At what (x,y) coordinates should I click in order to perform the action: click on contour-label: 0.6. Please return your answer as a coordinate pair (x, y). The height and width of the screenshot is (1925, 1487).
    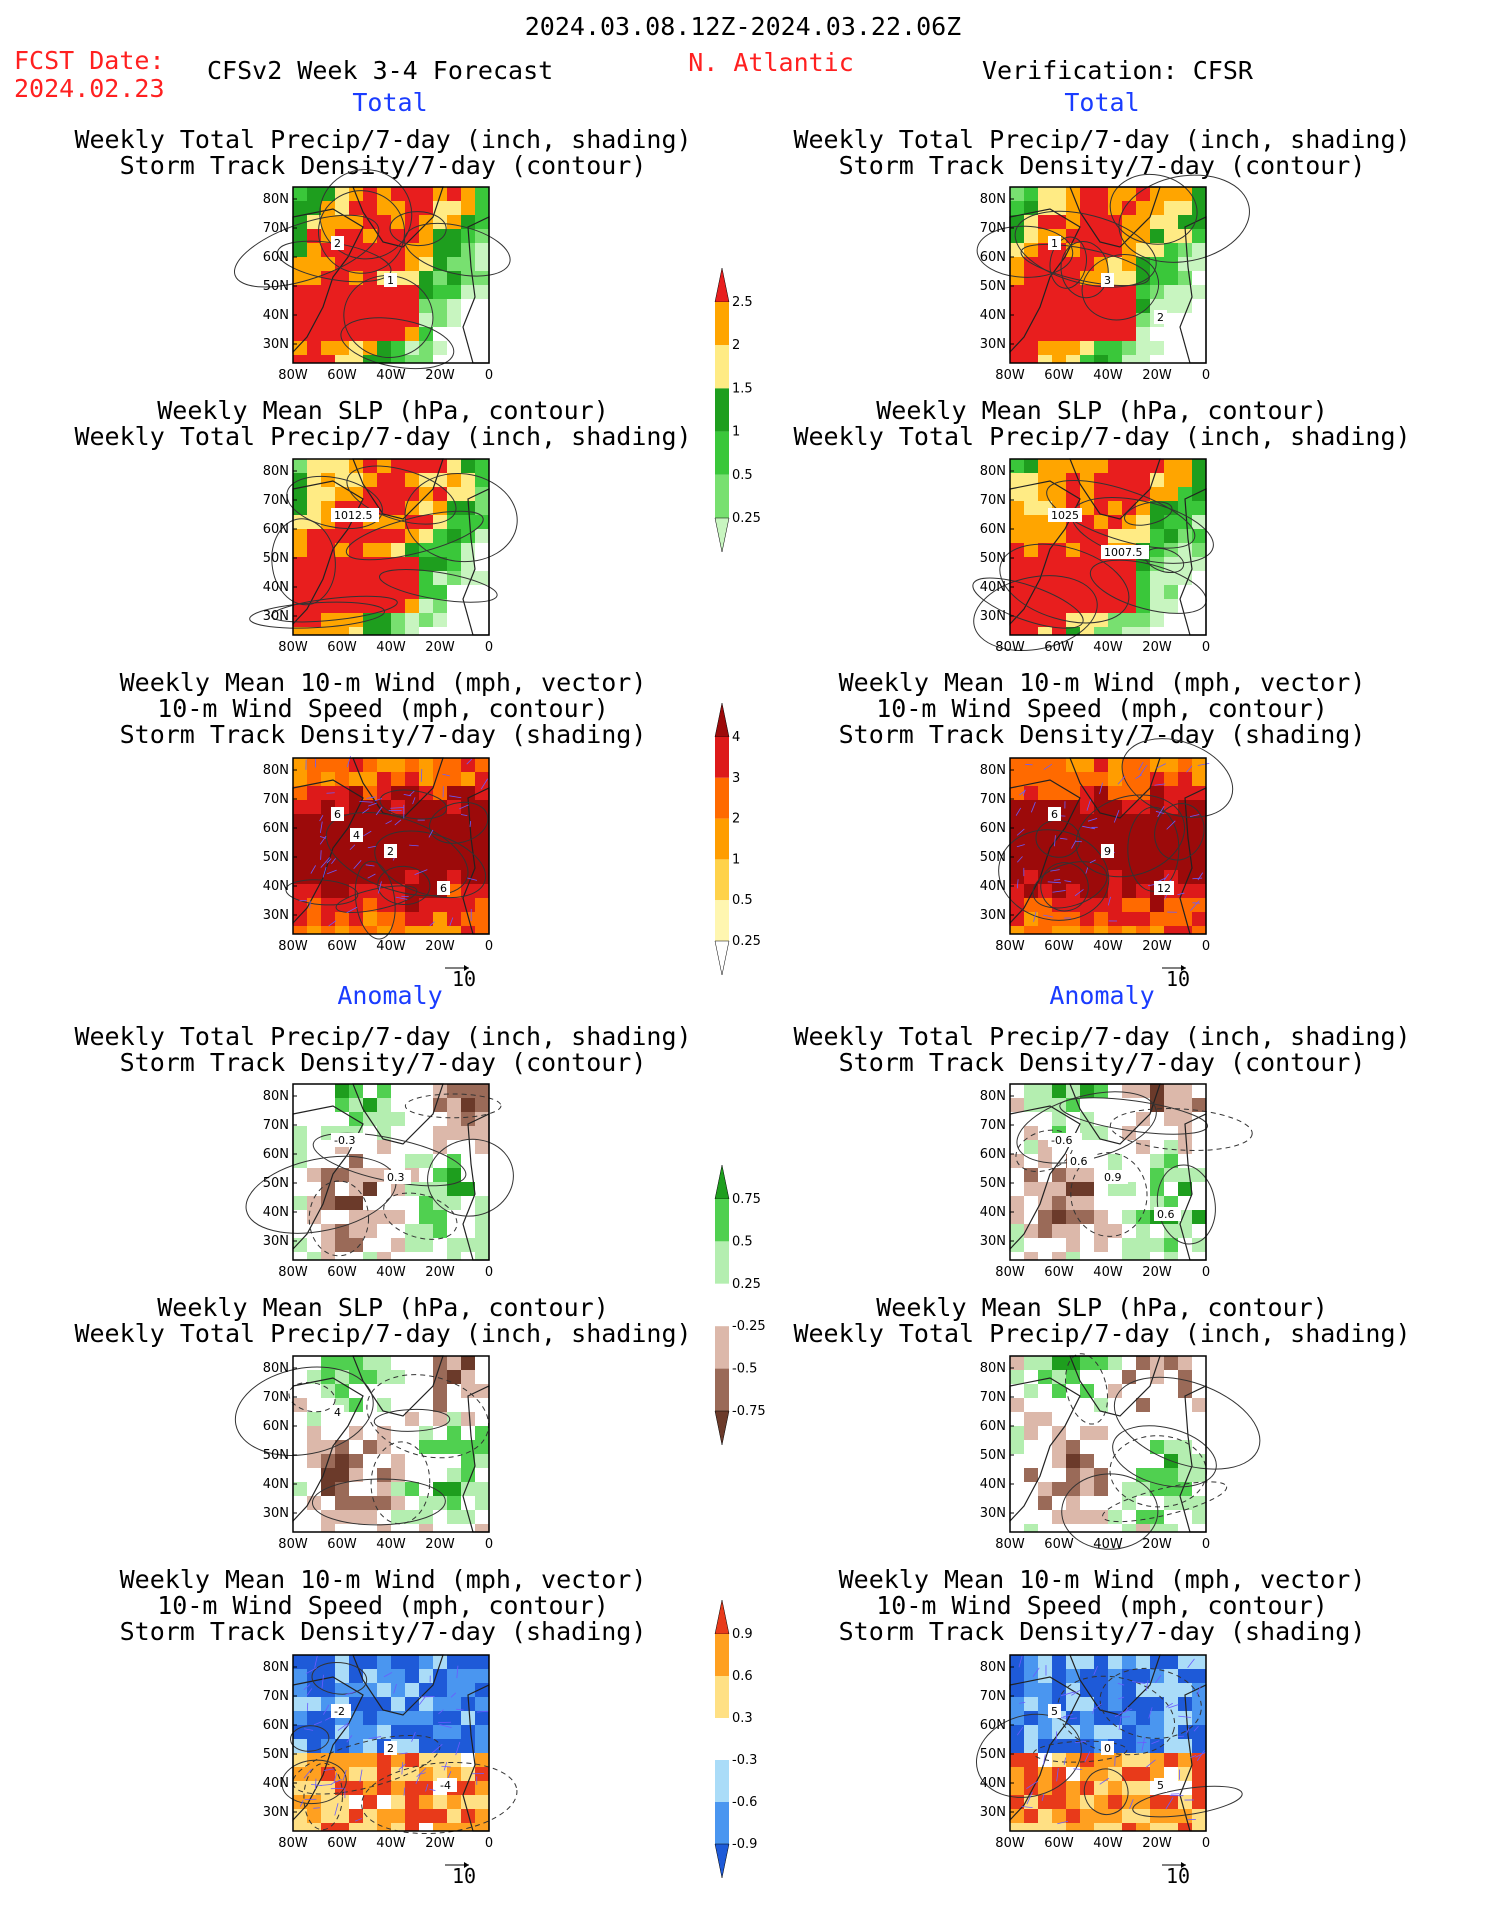
    Looking at the image, I should click on (1079, 1161).